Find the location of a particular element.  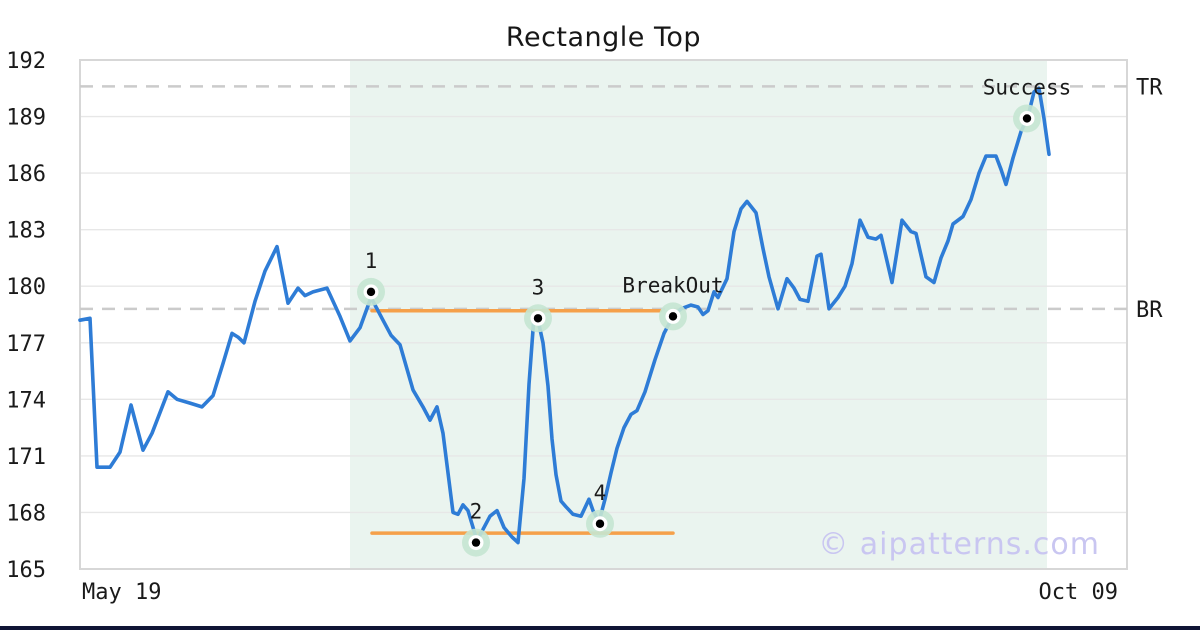

y-tick-label: 171 is located at coordinates (26, 457).